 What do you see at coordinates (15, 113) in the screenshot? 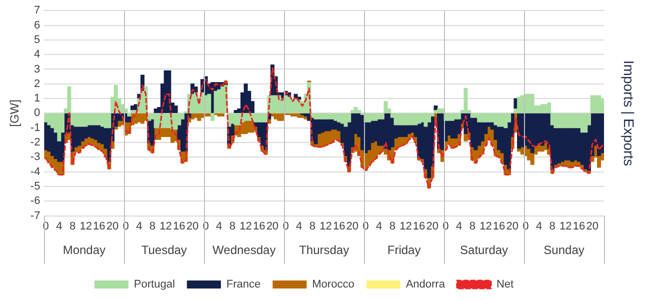
I see `y-axis-title: [GW]` at bounding box center [15, 113].